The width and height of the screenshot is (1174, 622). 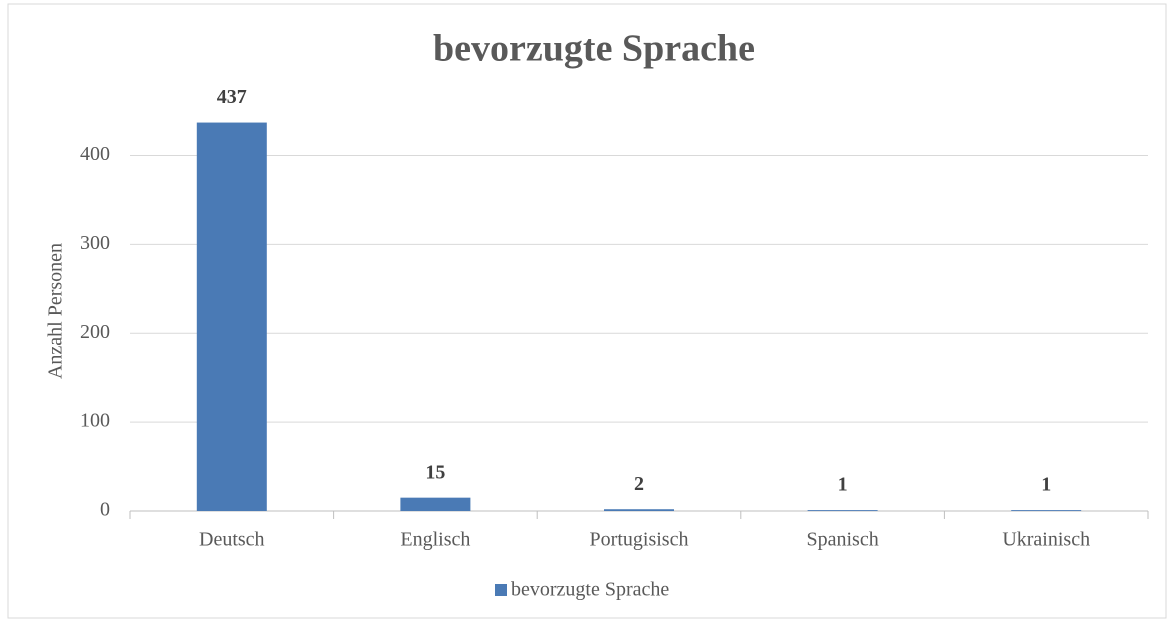 I want to click on data-label: 2, so click(x=639, y=484).